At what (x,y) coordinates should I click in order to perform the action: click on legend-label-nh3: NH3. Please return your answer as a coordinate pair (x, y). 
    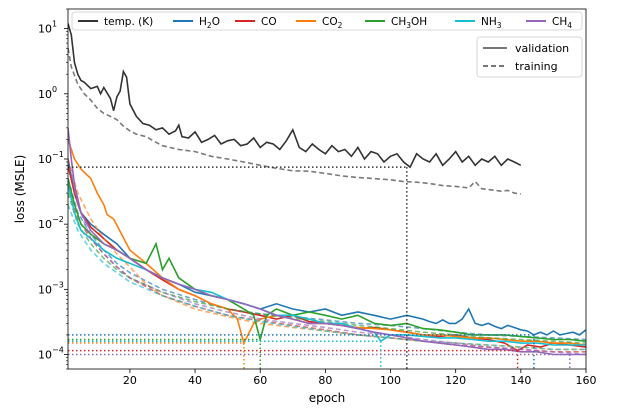
    Looking at the image, I should click on (491, 23).